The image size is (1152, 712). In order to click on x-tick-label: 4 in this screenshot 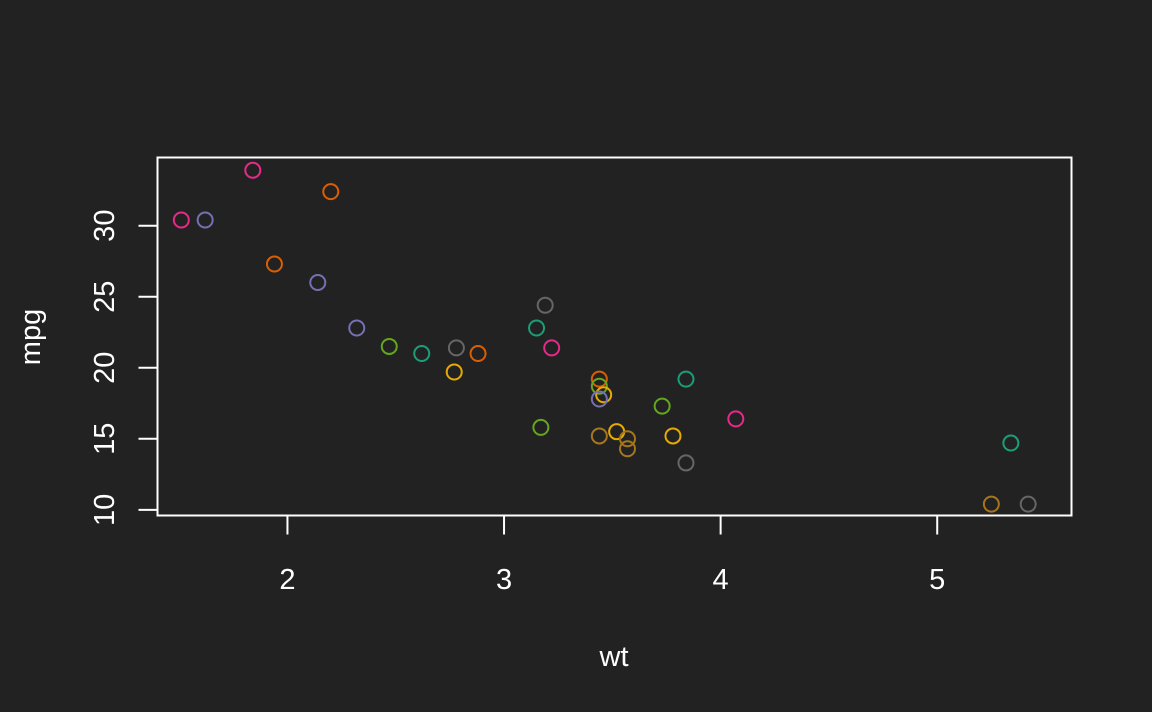, I will do `click(721, 580)`.